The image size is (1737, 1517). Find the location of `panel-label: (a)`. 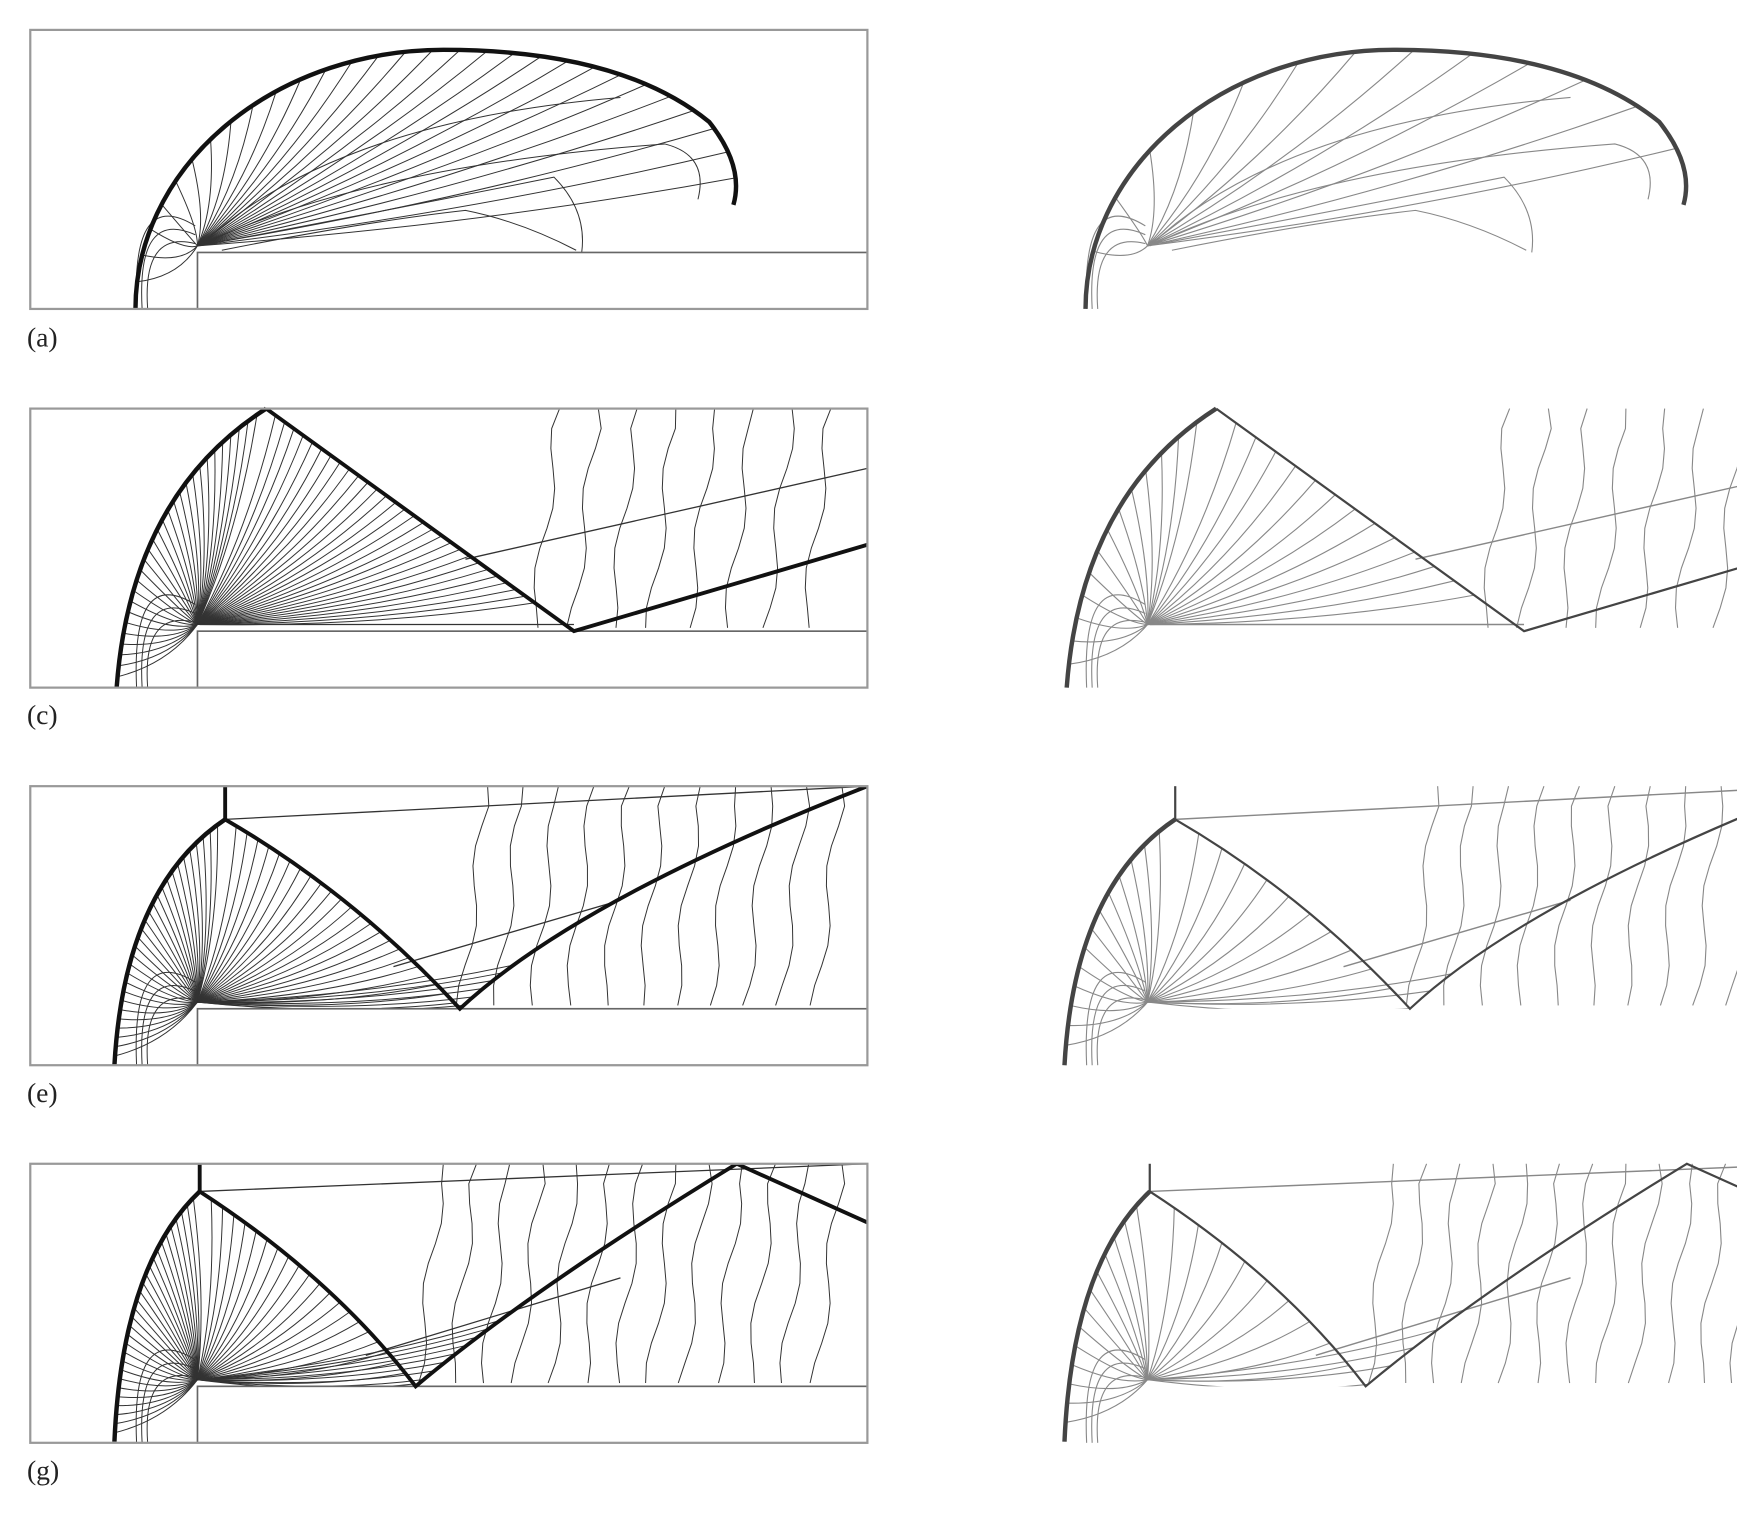

panel-label: (a) is located at coordinates (42, 337).